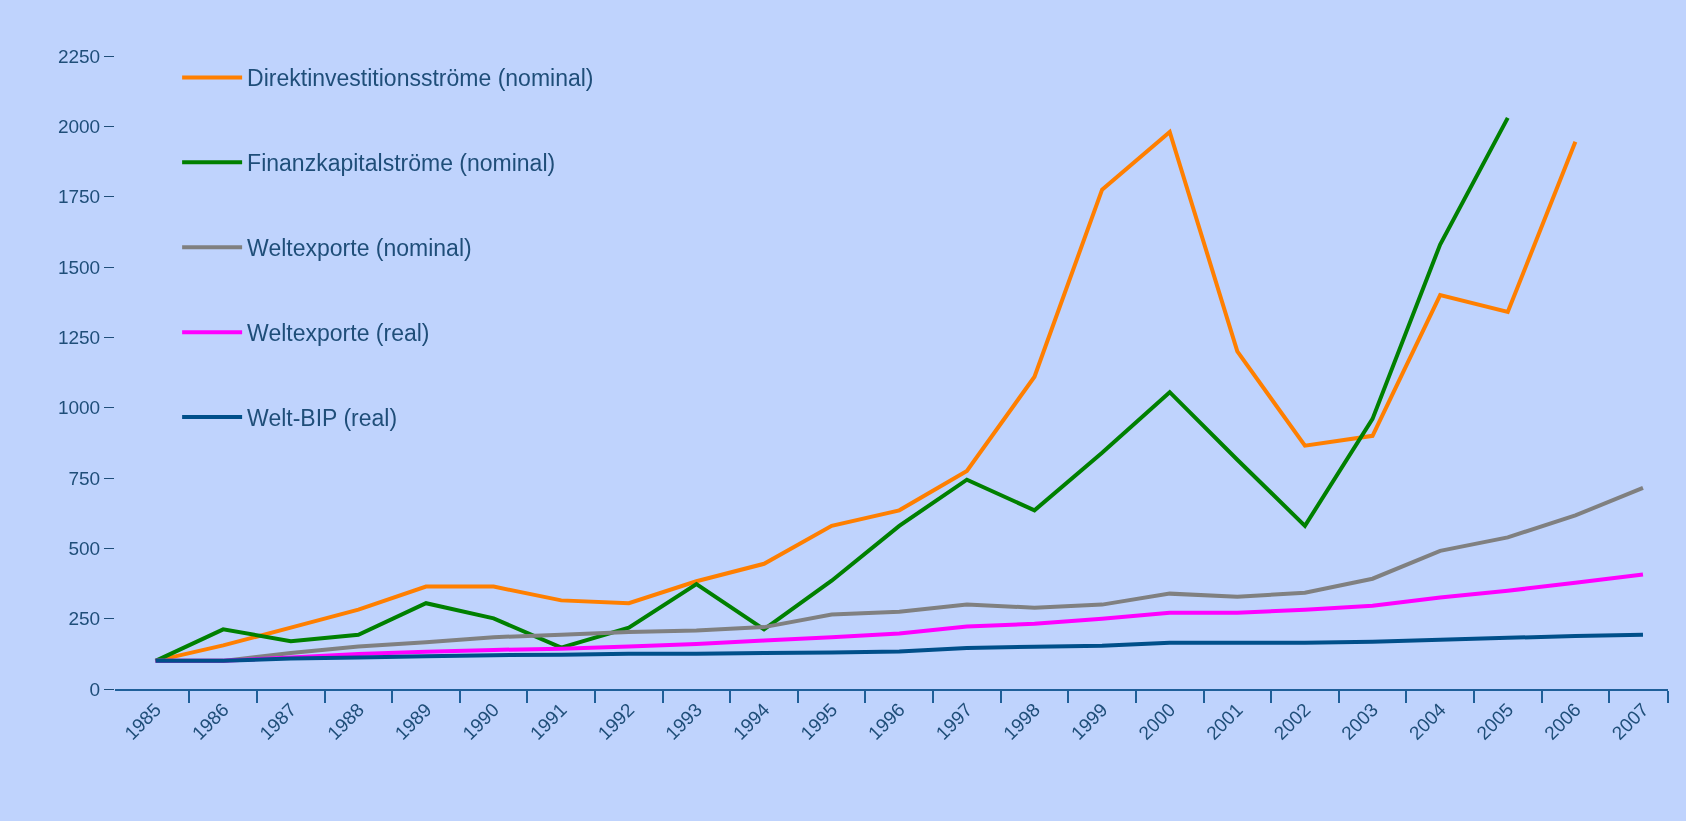 The width and height of the screenshot is (1686, 821). What do you see at coordinates (338, 333) in the screenshot?
I see `legend-label: Weltexporte (real)` at bounding box center [338, 333].